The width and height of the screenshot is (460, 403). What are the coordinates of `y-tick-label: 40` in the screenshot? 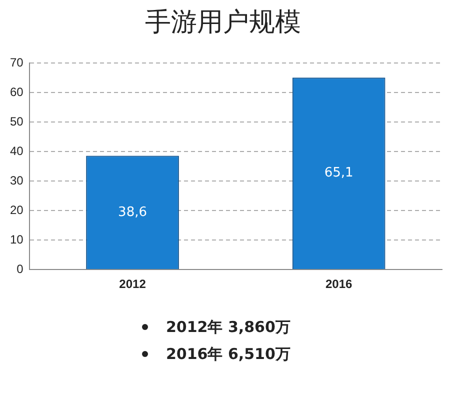 It's located at (17, 151).